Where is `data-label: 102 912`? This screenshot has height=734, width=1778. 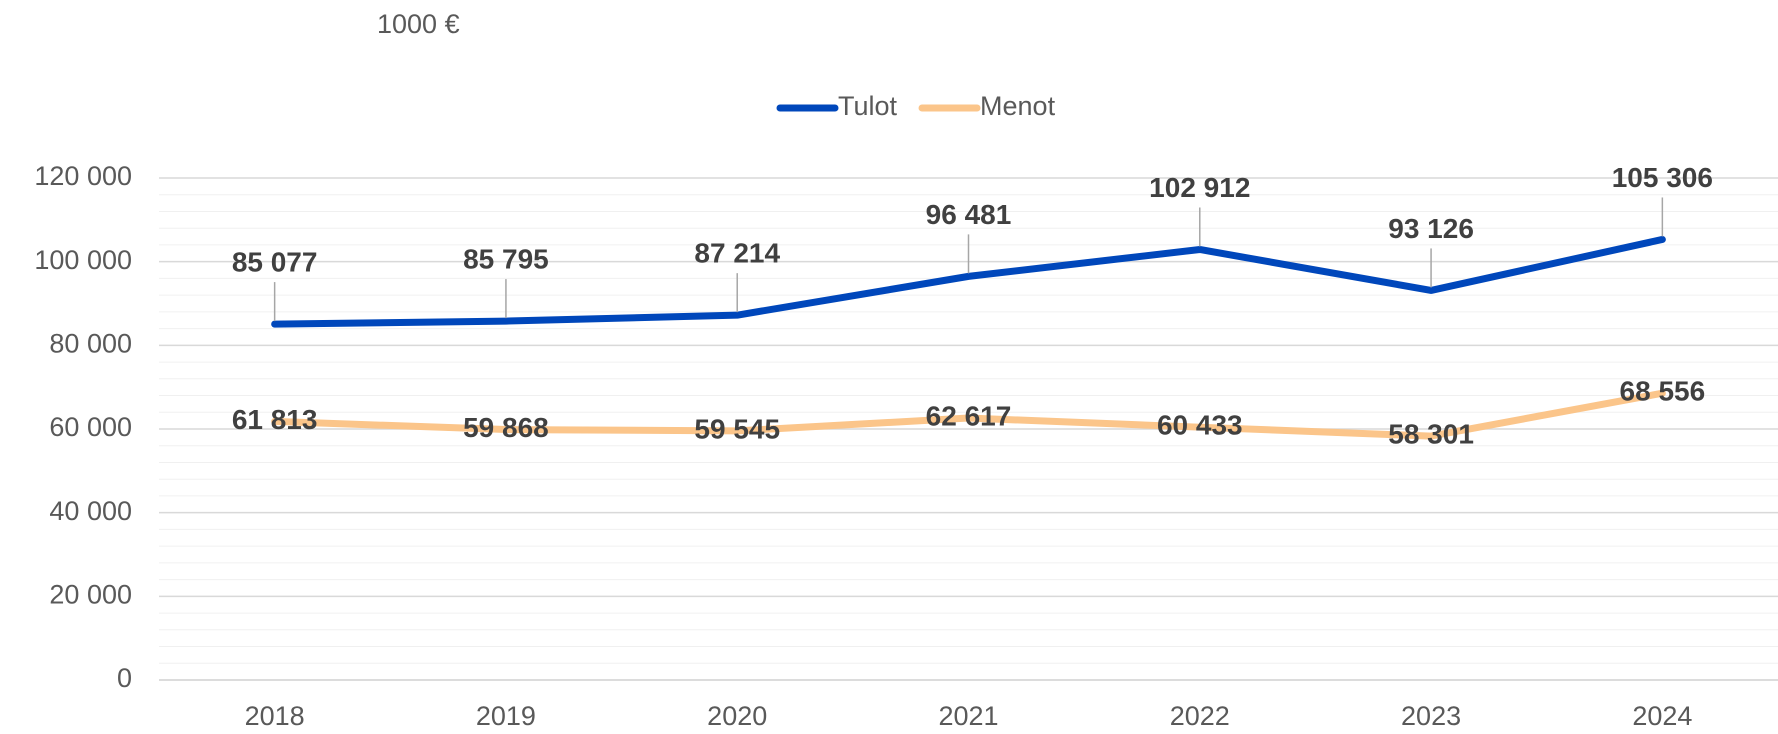
data-label: 102 912 is located at coordinates (1199, 187).